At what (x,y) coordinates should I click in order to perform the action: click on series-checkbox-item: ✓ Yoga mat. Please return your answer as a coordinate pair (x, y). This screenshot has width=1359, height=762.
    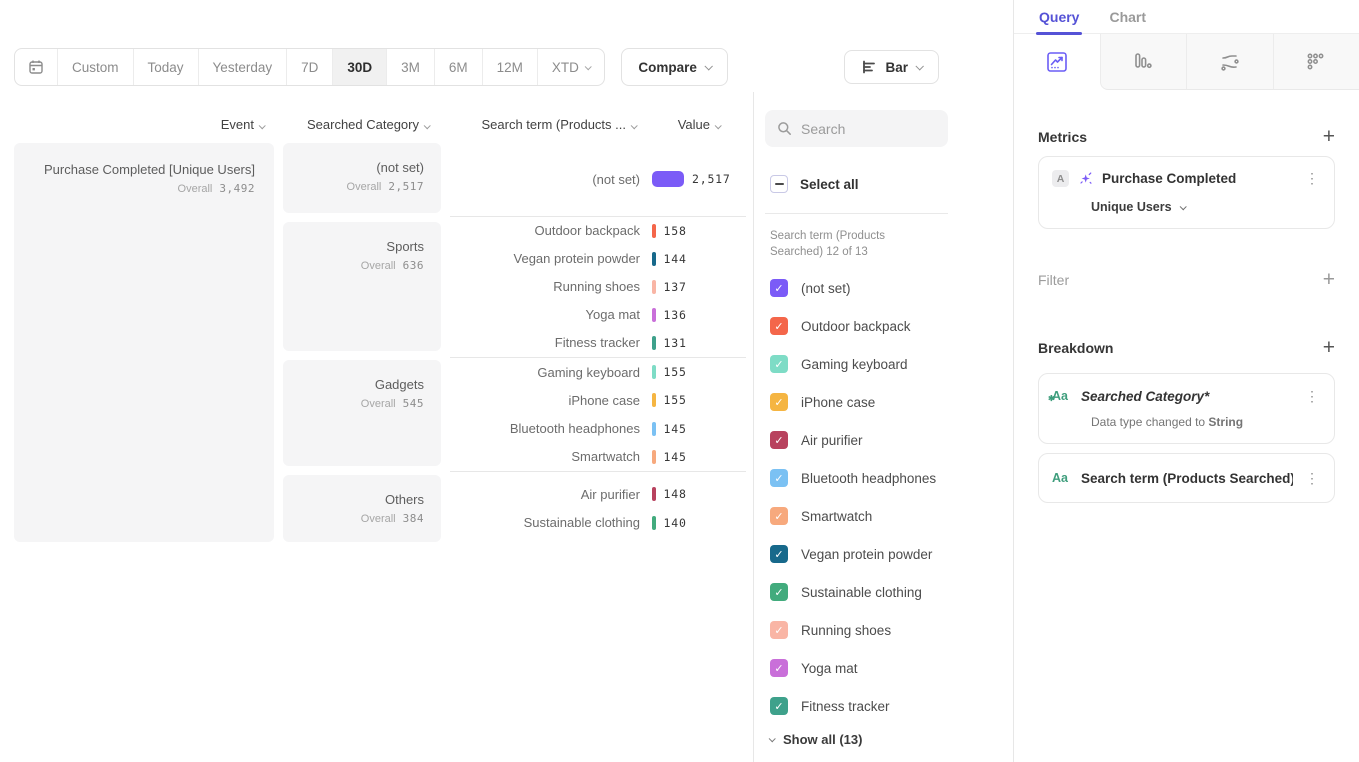
    Looking at the image, I should click on (887, 668).